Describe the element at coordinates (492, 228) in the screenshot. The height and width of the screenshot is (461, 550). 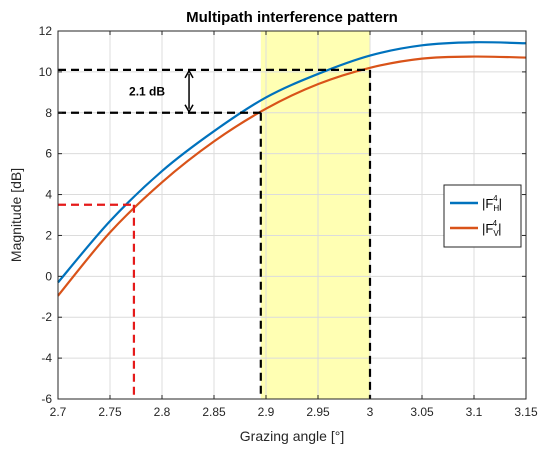
I see `legend-entry: |FV4|` at that location.